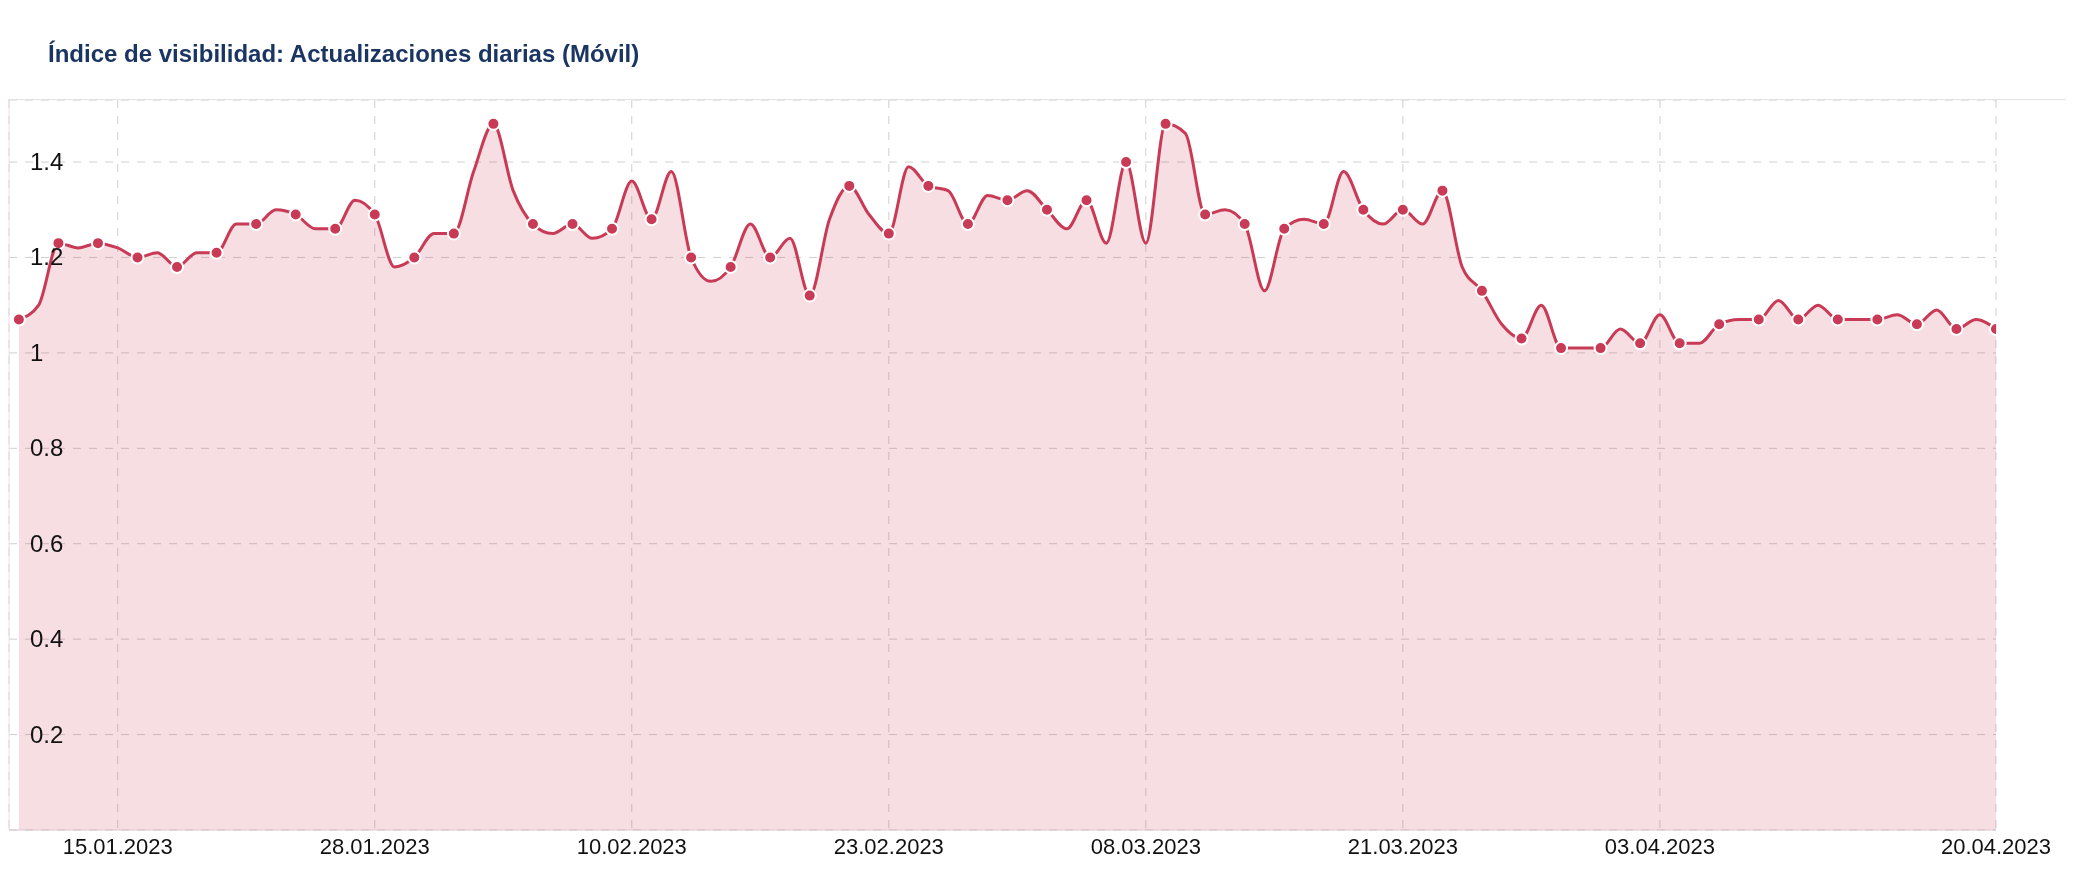  Describe the element at coordinates (1145, 846) in the screenshot. I see `x-tick-label: 08.03.2023` at that location.